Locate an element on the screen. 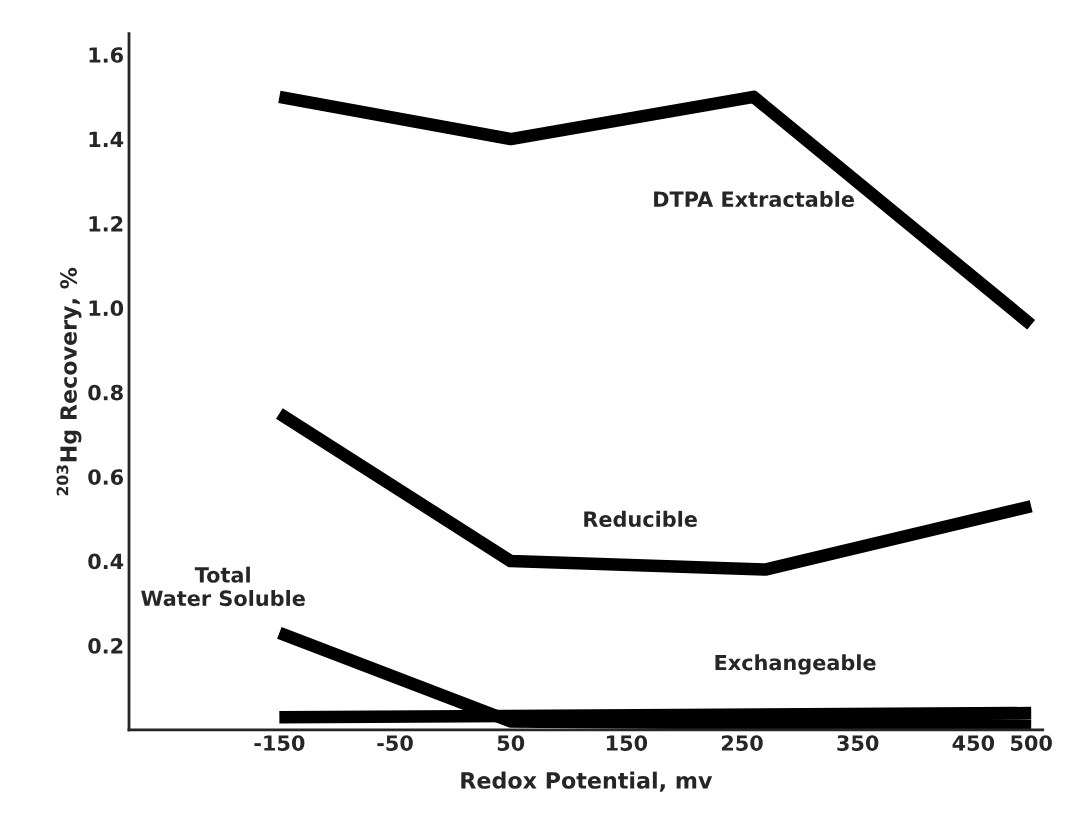 The height and width of the screenshot is (839, 1075). x-tick-label: 450 is located at coordinates (973, 743).